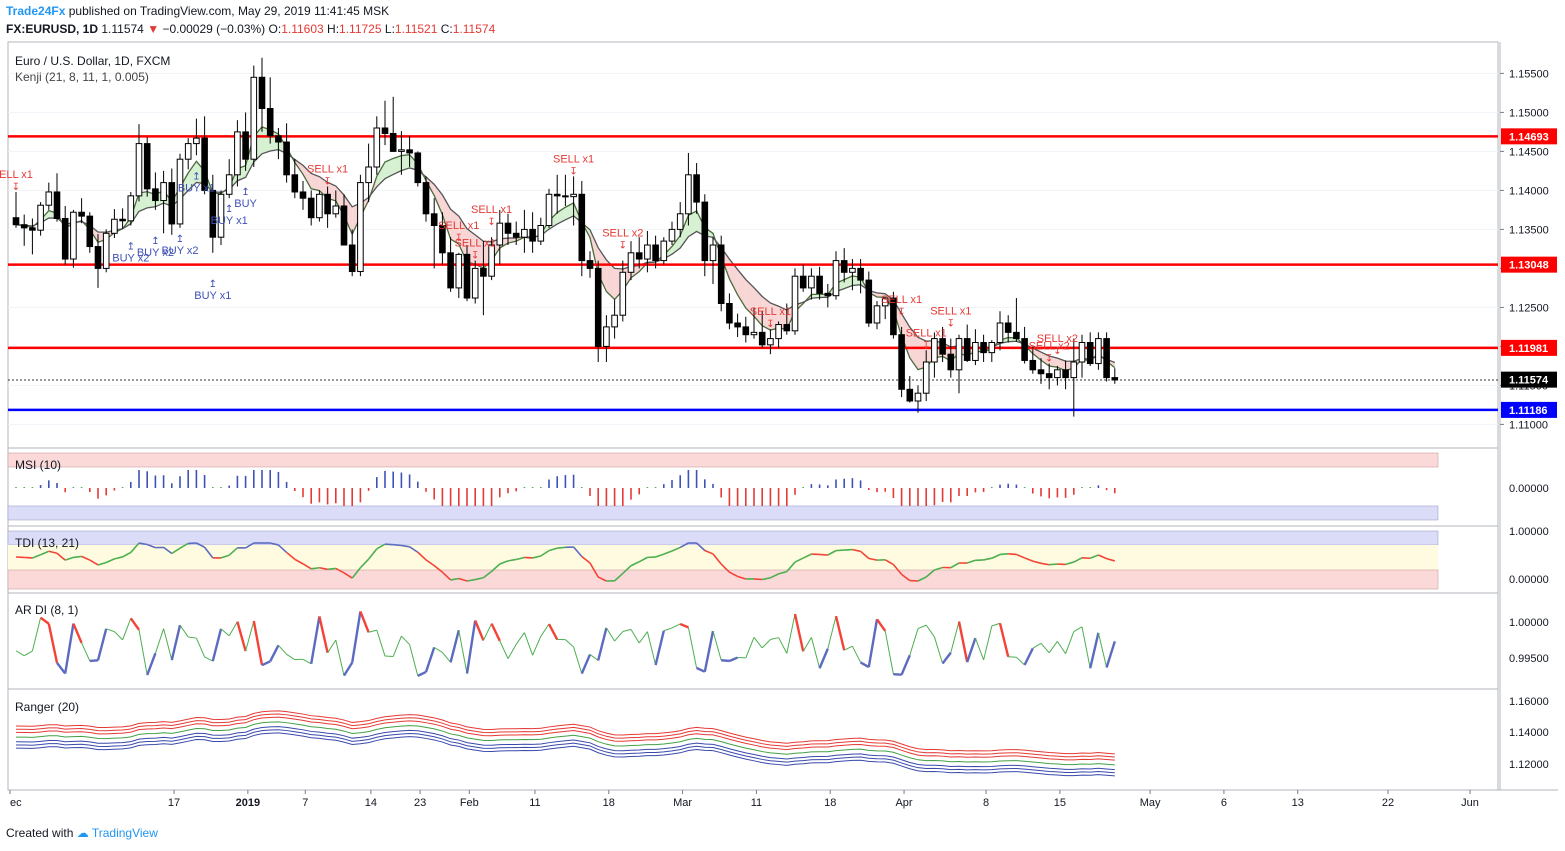 The width and height of the screenshot is (1565, 851). What do you see at coordinates (609, 803) in the screenshot?
I see `x-tick-label: 18` at bounding box center [609, 803].